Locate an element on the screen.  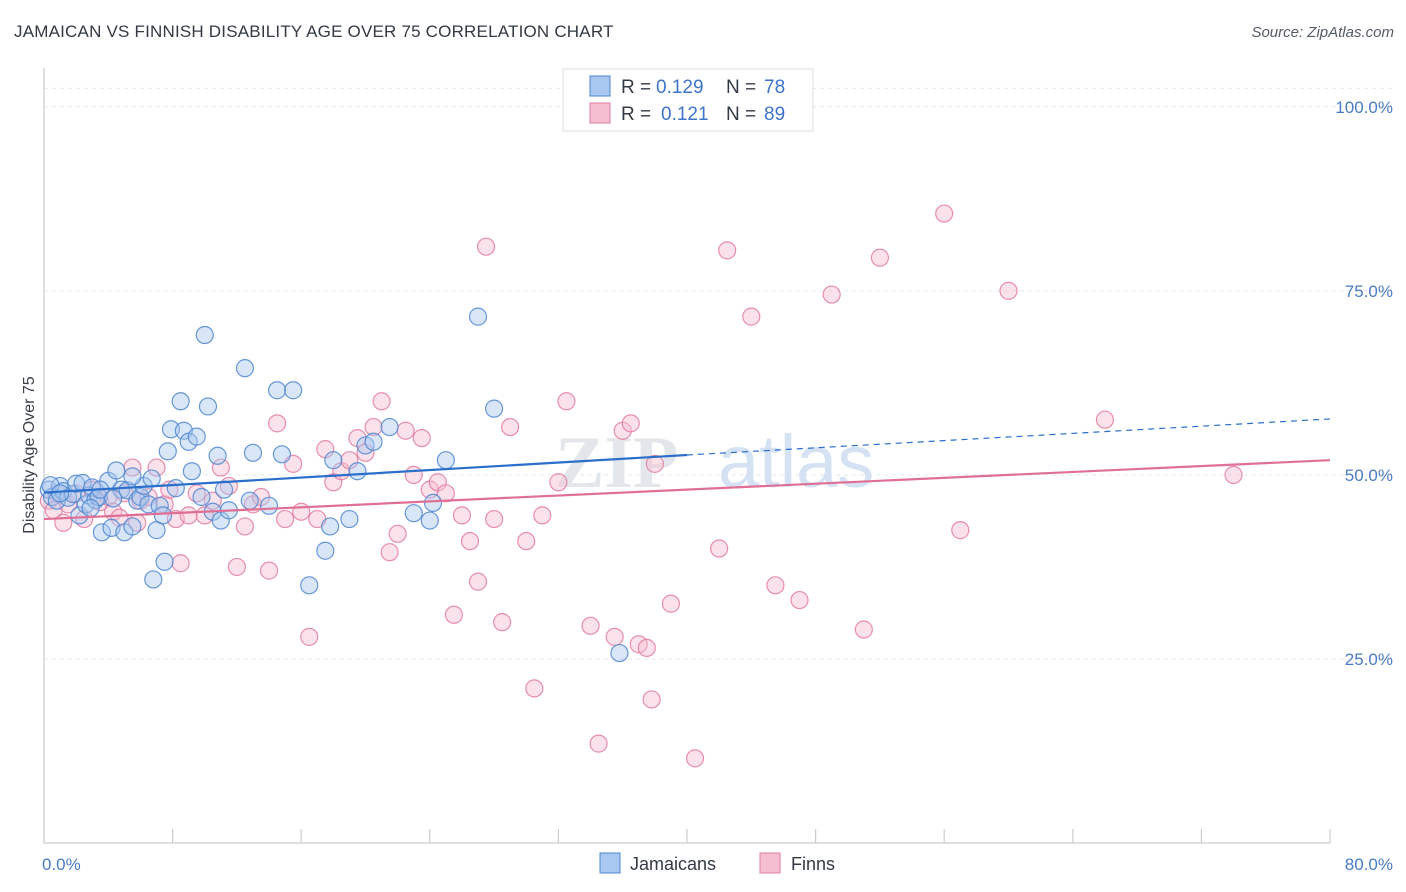
y-tick-label: 75.0% is located at coordinates (1369, 291).